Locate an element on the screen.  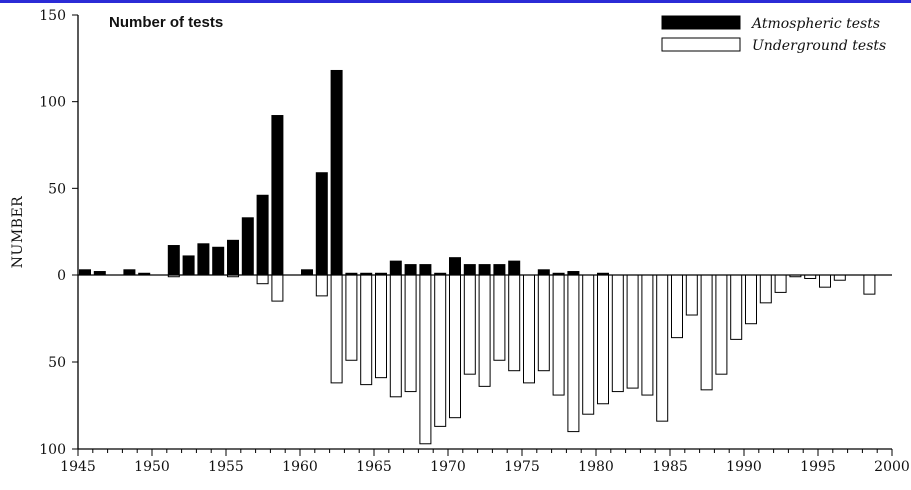
atmospheric-bar-1957 is located at coordinates (262, 235).